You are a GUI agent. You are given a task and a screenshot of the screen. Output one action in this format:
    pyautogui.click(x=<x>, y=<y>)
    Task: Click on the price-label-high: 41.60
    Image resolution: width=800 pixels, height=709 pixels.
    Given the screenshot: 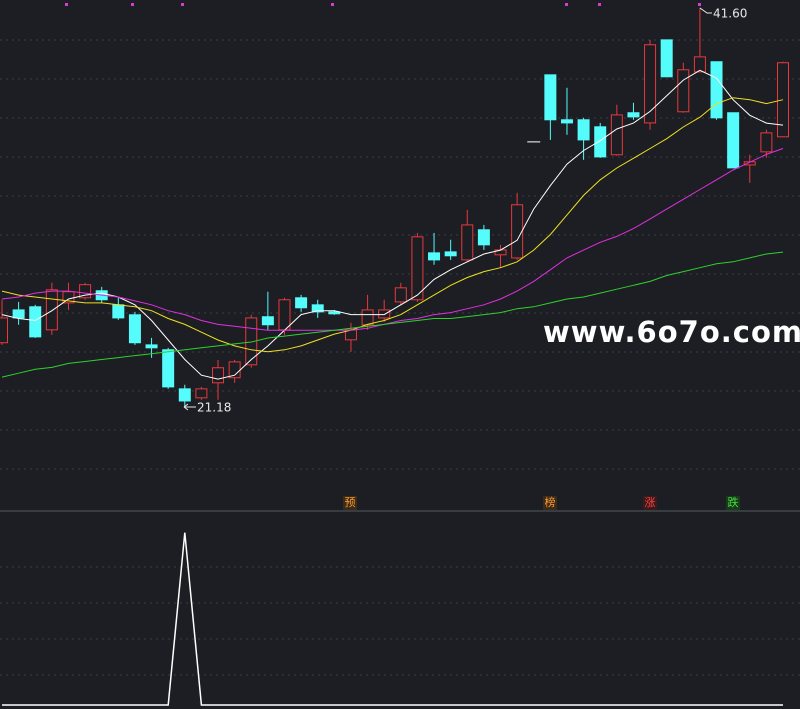 What is the action you would take?
    pyautogui.click(x=723, y=14)
    